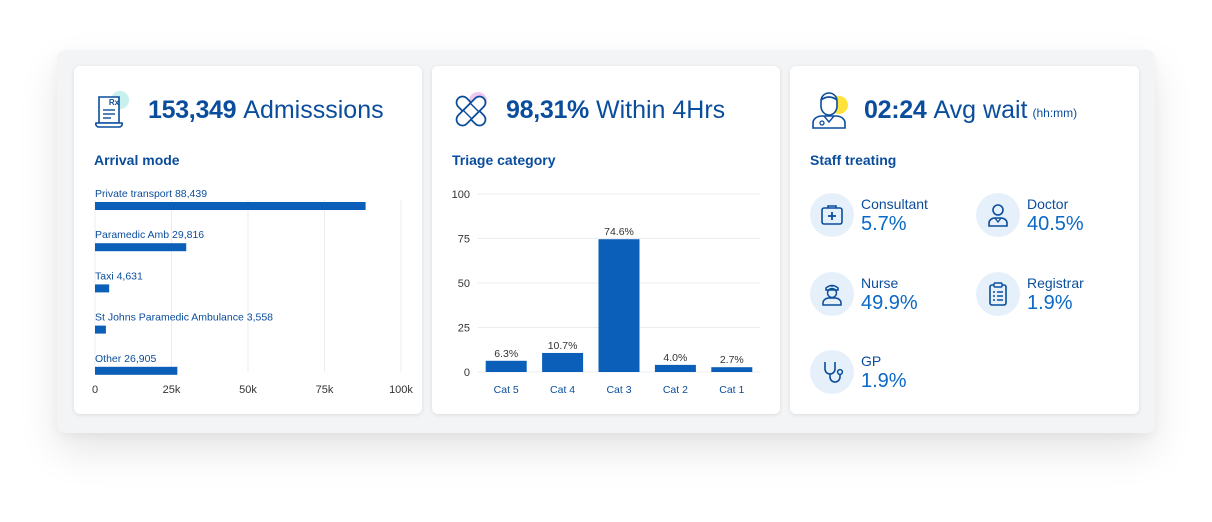  Describe the element at coordinates (889, 302) in the screenshot. I see `staff-pct: 49.9%` at that location.